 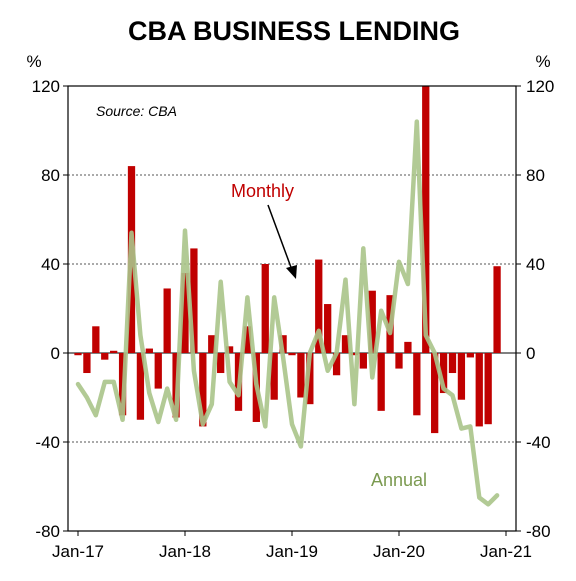 I want to click on source-note: Source: CBA, so click(x=136, y=111).